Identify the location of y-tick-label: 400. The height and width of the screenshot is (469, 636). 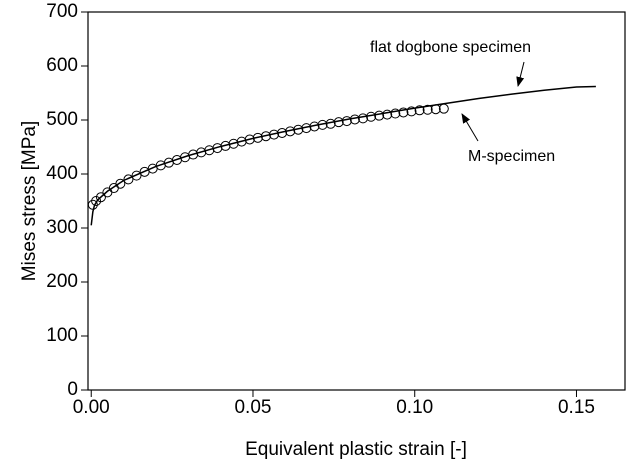
(62, 173).